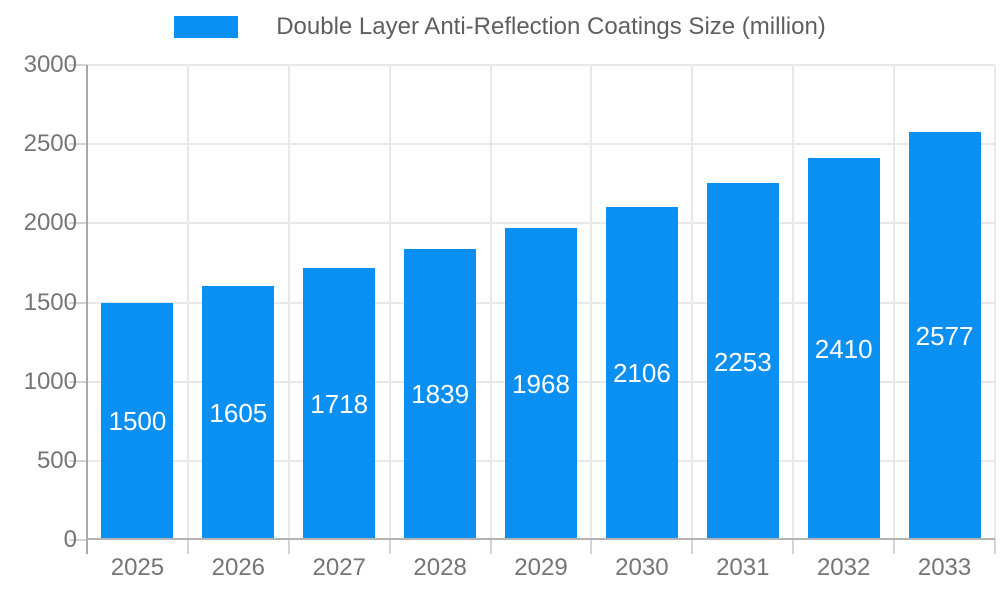 Image resolution: width=1000 pixels, height=600 pixels. I want to click on bar-2030, so click(641, 373).